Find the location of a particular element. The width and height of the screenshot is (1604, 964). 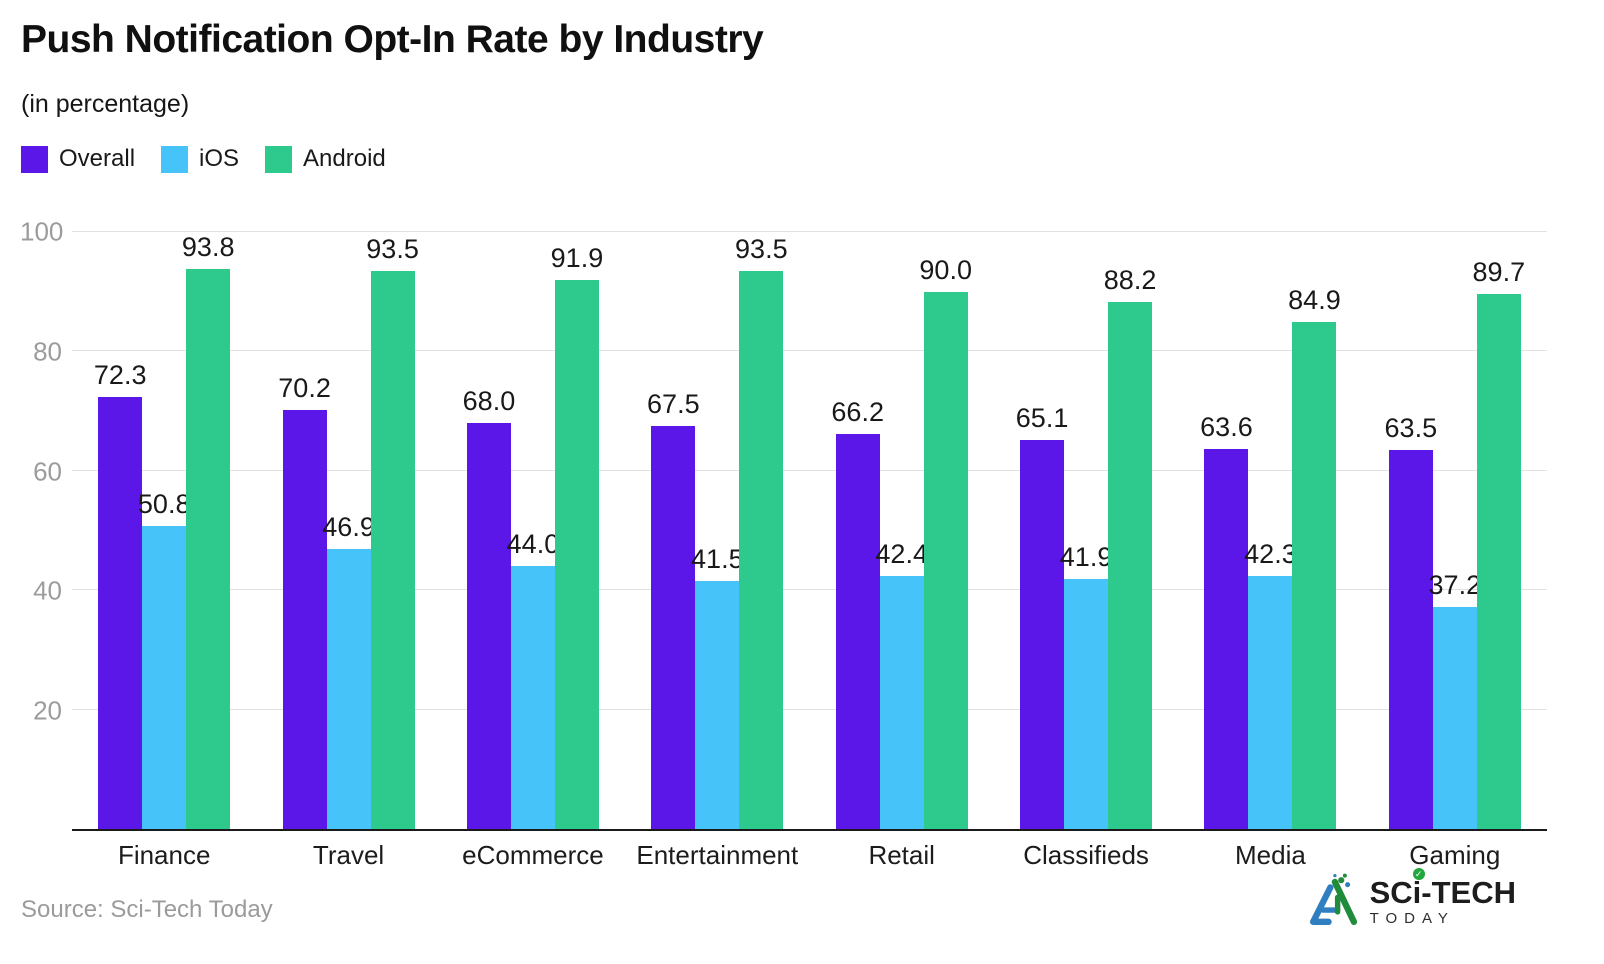

legend-swatch-overall is located at coordinates (34, 159).